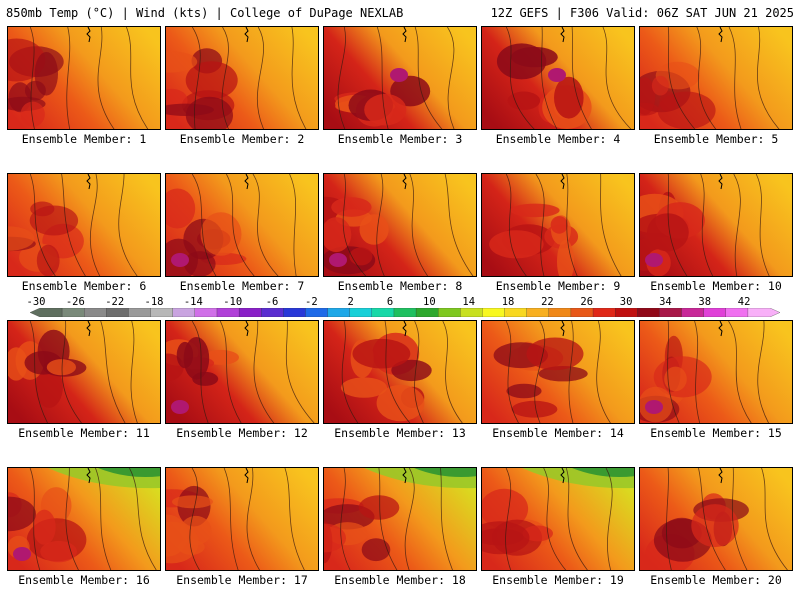 Image resolution: width=800 pixels, height=600 pixels. What do you see at coordinates (115, 302) in the screenshot?
I see `colorbar-tick-label: -22` at bounding box center [115, 302].